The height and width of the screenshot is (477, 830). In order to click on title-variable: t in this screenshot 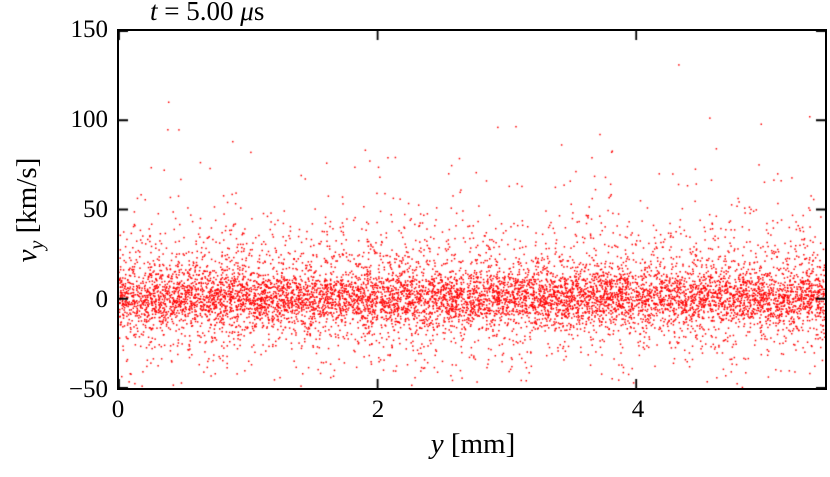, I will do `click(154, 13)`.